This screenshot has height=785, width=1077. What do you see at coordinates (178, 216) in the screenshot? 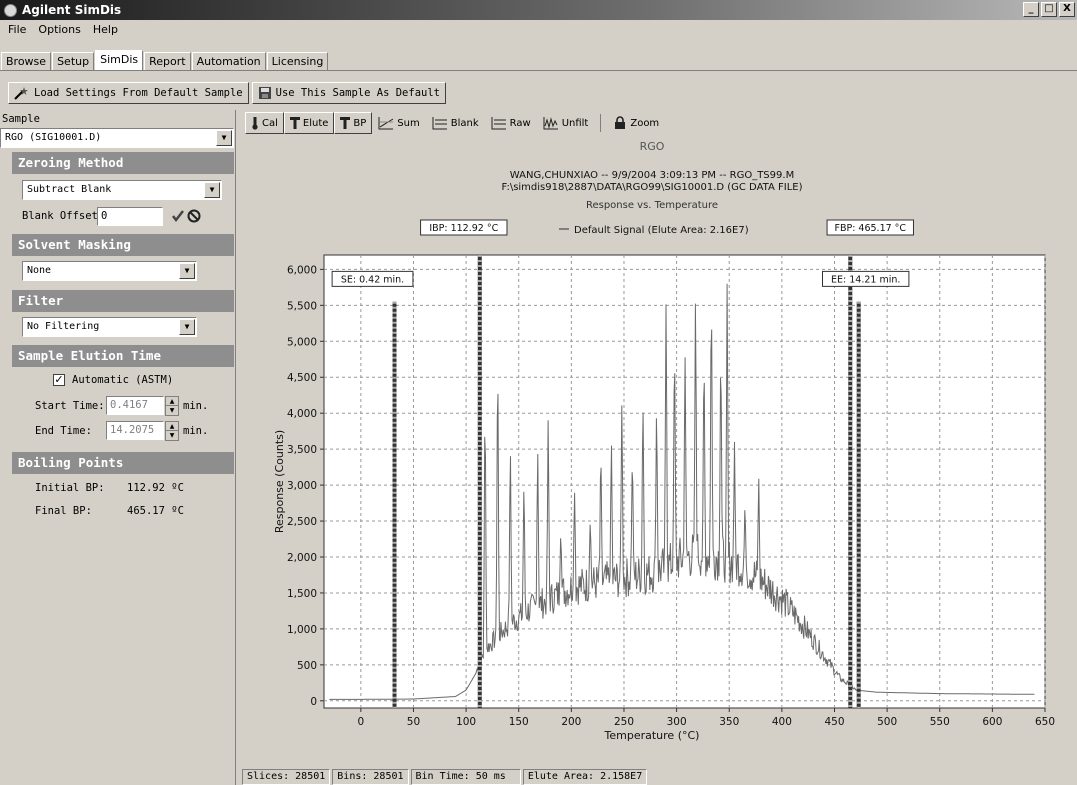
I see `checkmark-icon` at bounding box center [178, 216].